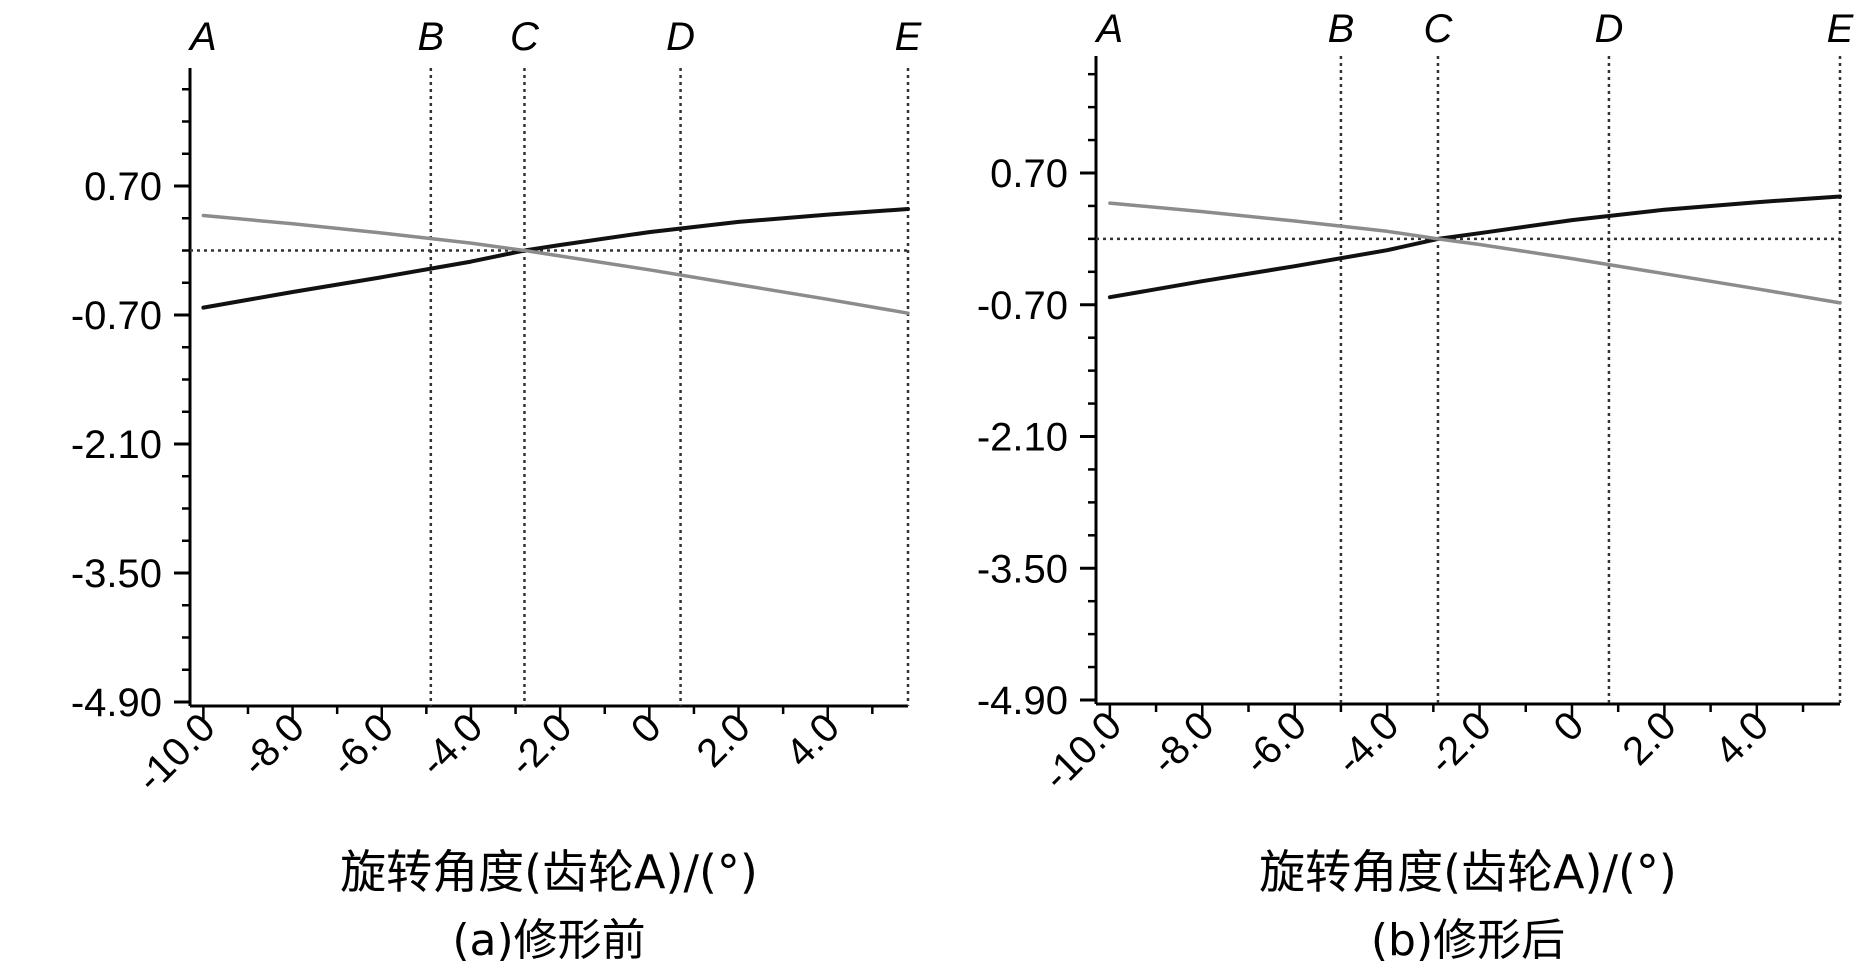 This screenshot has height=979, width=1872. Describe the element at coordinates (548, 940) in the screenshot. I see `panel-caption: (a)修形前` at that location.